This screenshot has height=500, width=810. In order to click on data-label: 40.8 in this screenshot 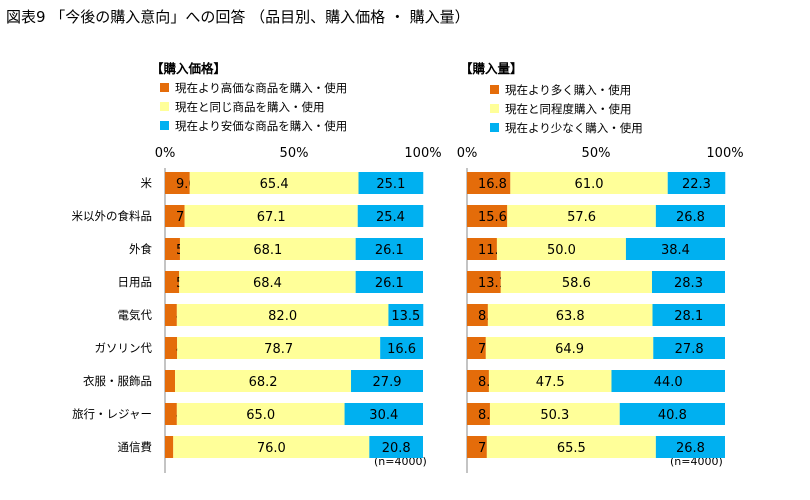, I will do `click(672, 415)`.